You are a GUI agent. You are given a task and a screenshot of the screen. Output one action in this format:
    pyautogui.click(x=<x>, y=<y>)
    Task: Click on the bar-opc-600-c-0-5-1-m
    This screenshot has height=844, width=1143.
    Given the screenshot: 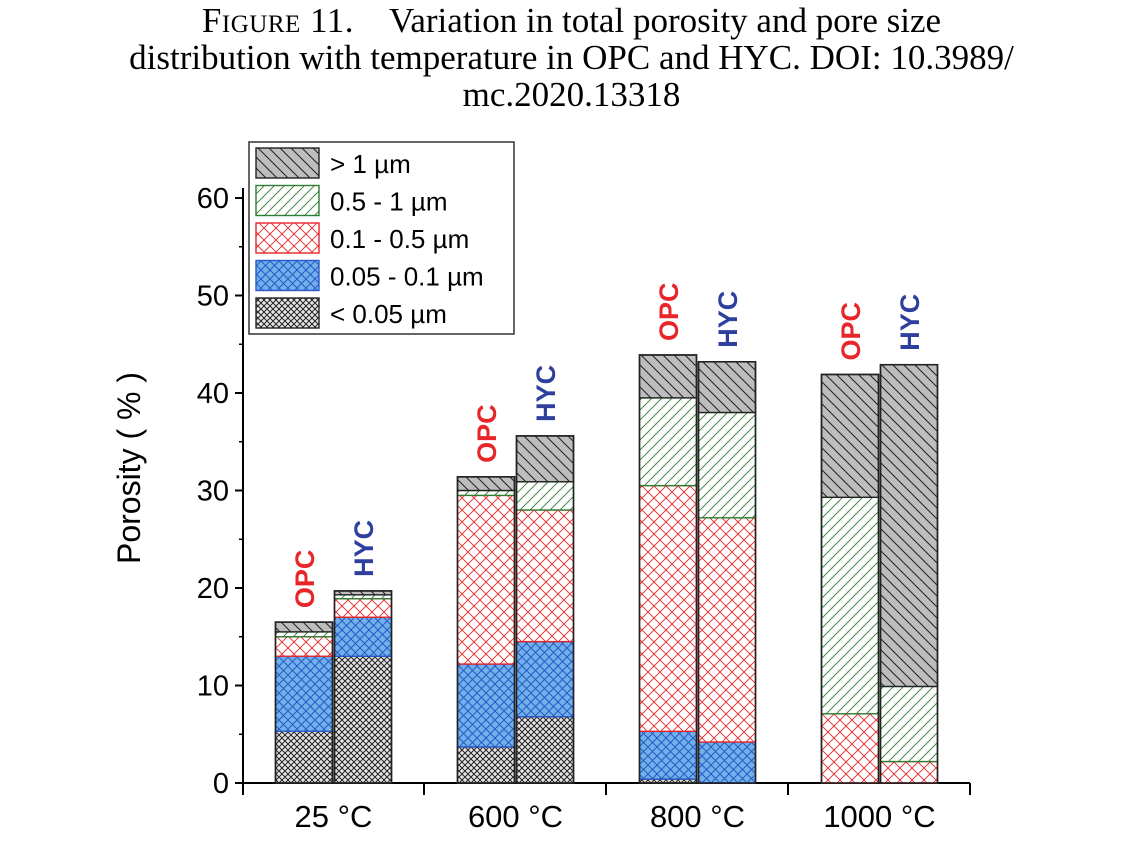 What is the action you would take?
    pyautogui.click(x=486, y=493)
    